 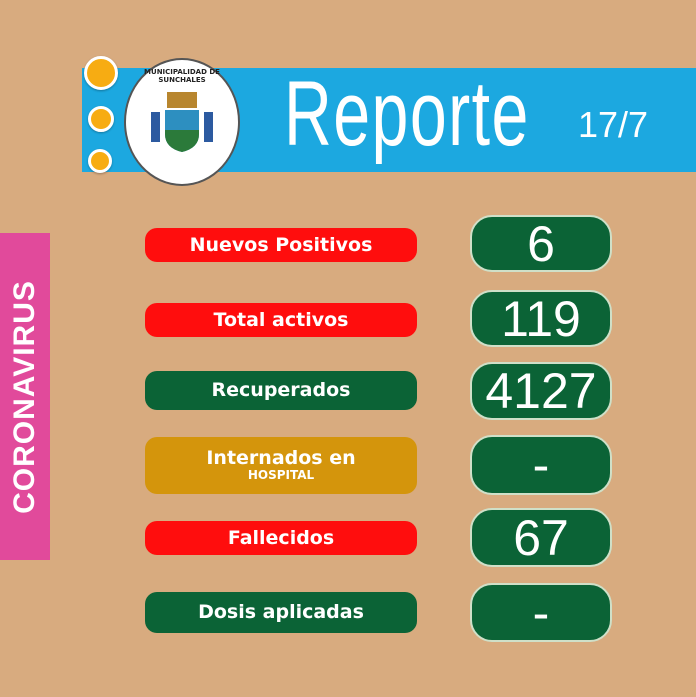 What do you see at coordinates (541, 465) in the screenshot?
I see `value-internados: -` at bounding box center [541, 465].